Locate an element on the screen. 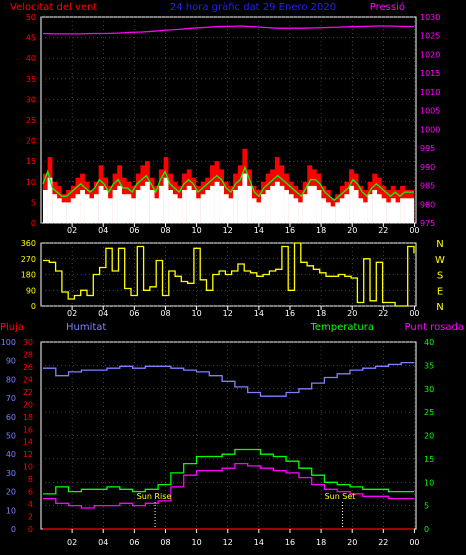  compass-label: N is located at coordinates (439, 244).